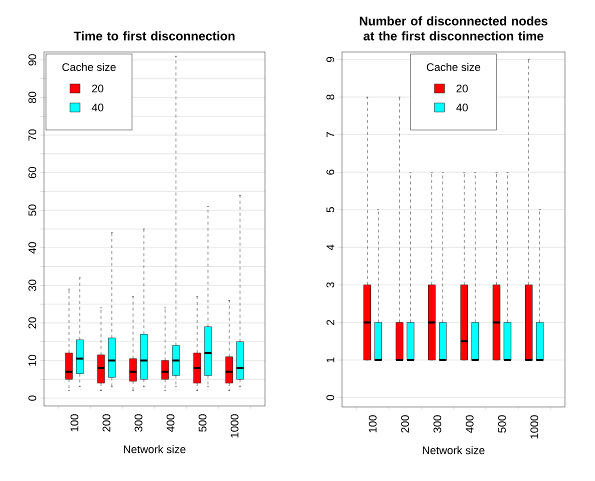 This screenshot has width=595, height=481. Describe the element at coordinates (330, 285) in the screenshot. I see `y-tick-label: 3` at that location.